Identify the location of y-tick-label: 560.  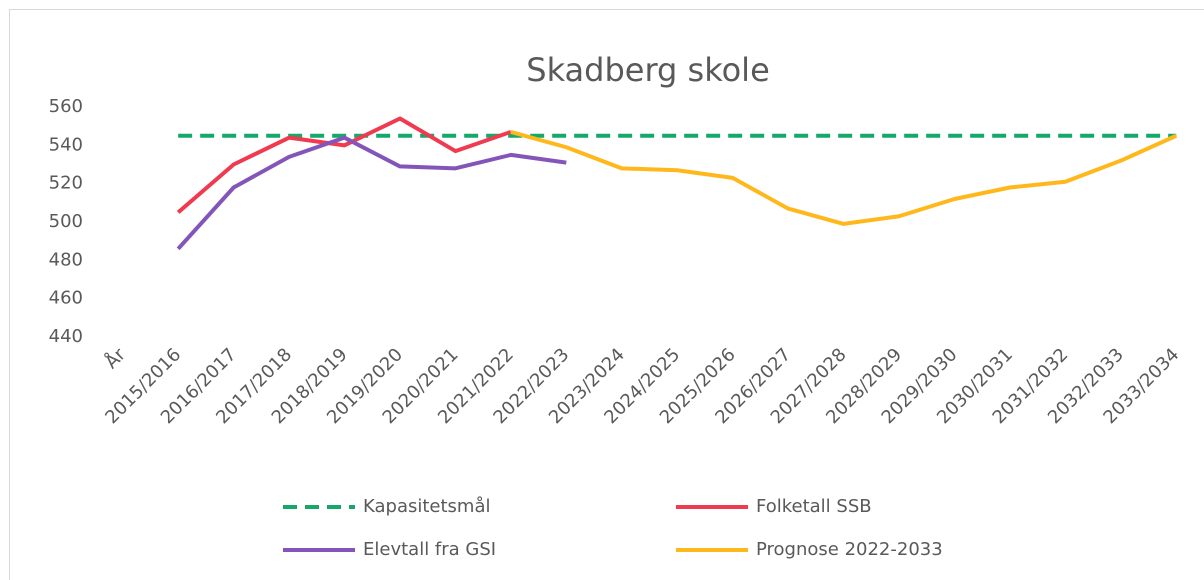
(66, 106).